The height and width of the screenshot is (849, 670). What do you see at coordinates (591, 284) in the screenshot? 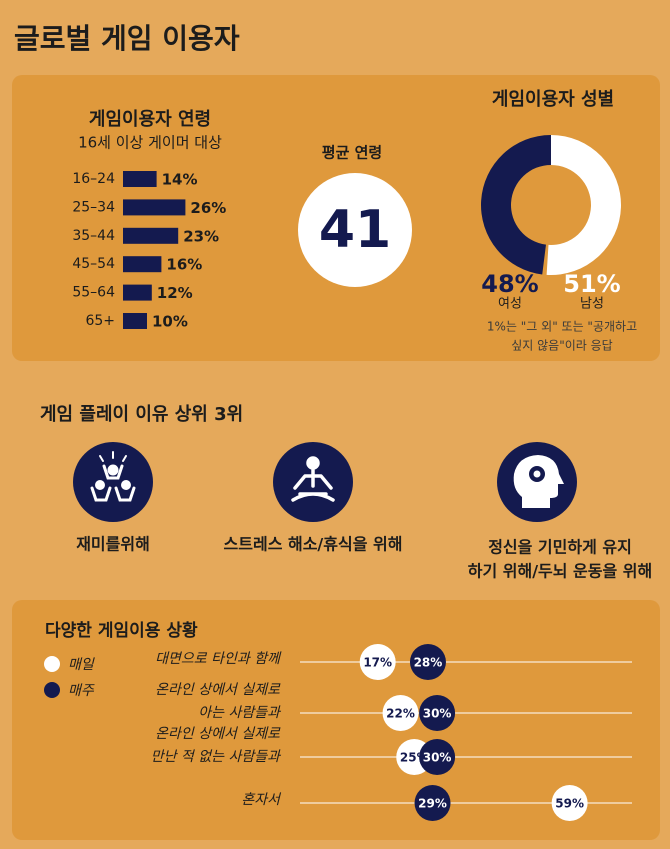
I see `gender-value: 51%` at bounding box center [591, 284].